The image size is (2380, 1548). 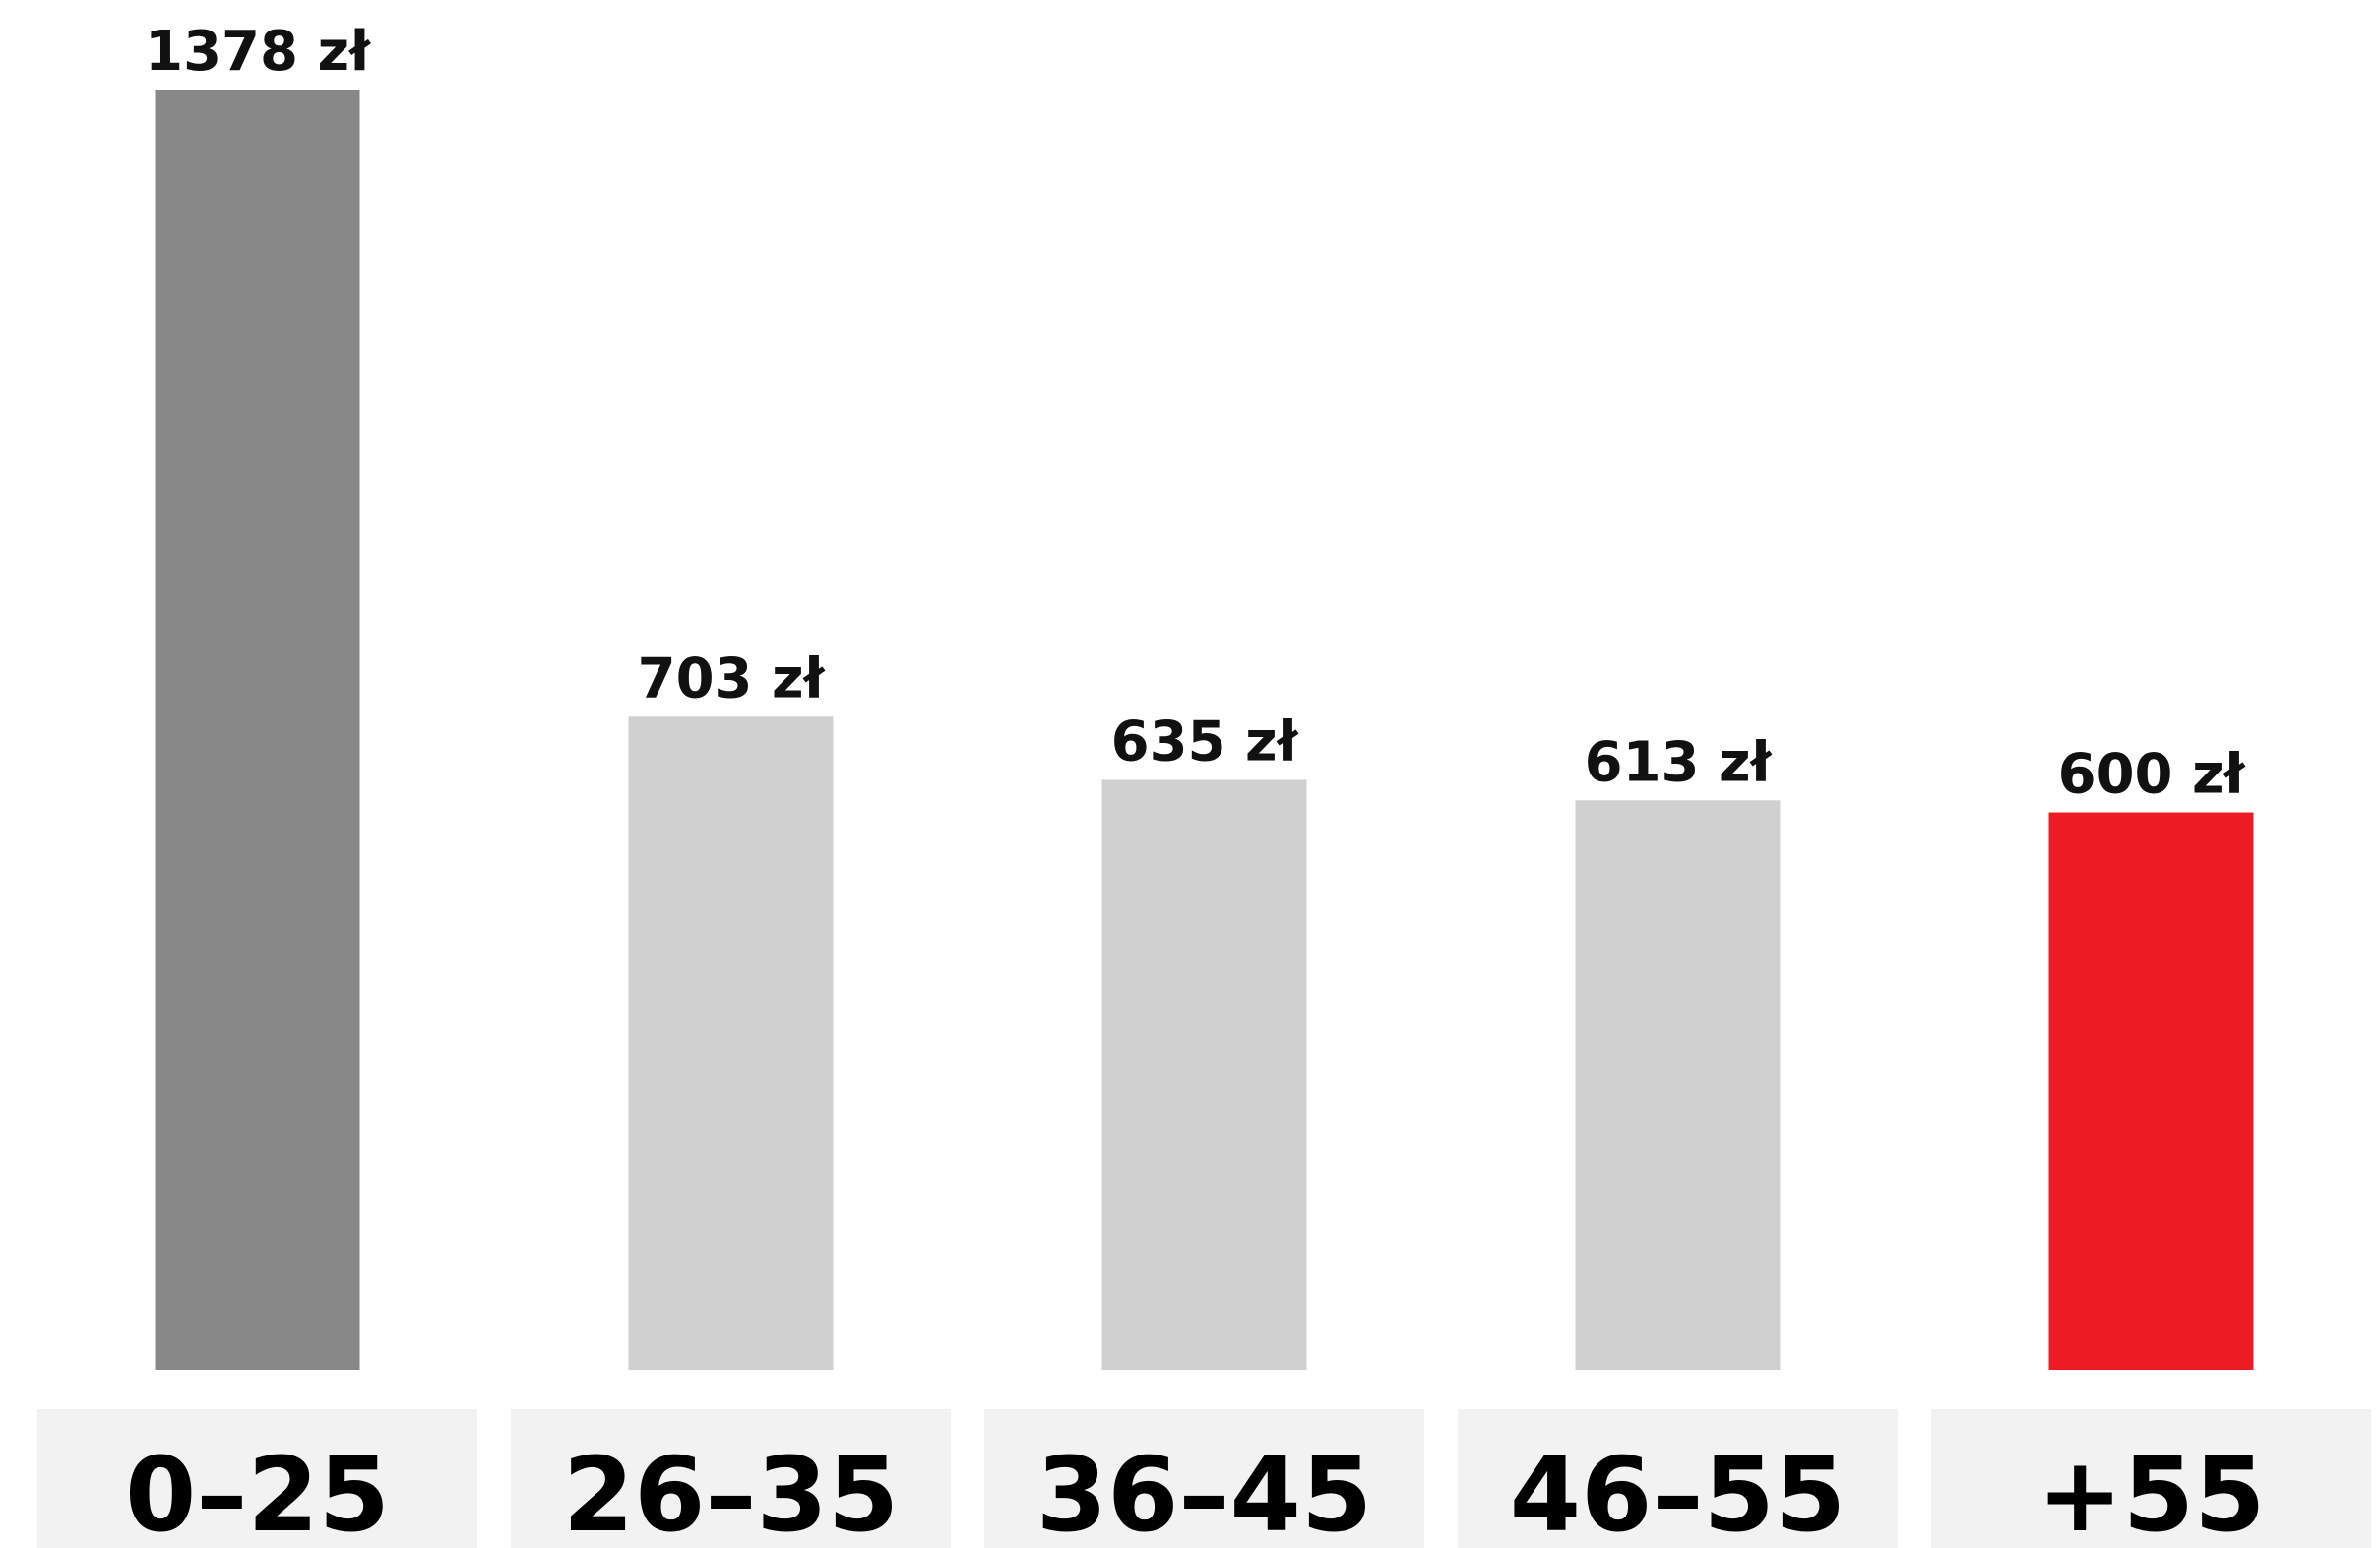 I want to click on category-label-5: +55, so click(x=2151, y=1491).